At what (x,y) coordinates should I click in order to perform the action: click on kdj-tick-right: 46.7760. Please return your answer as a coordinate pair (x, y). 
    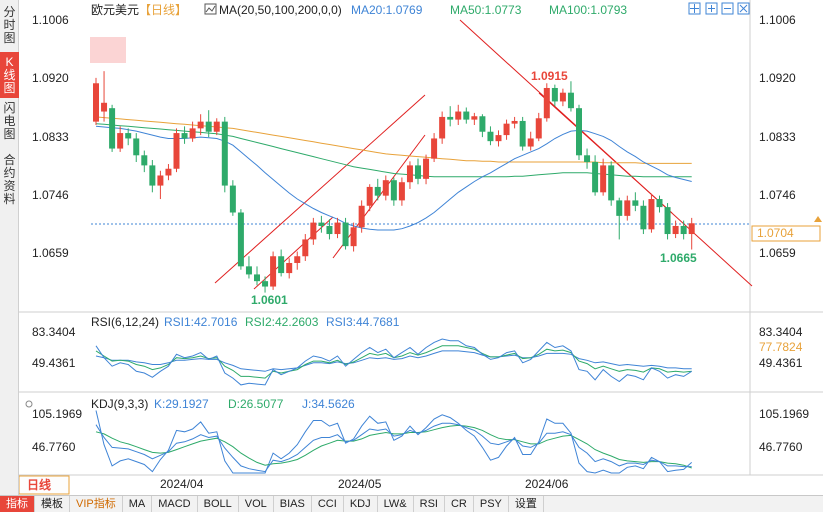
    Looking at the image, I should click on (781, 447).